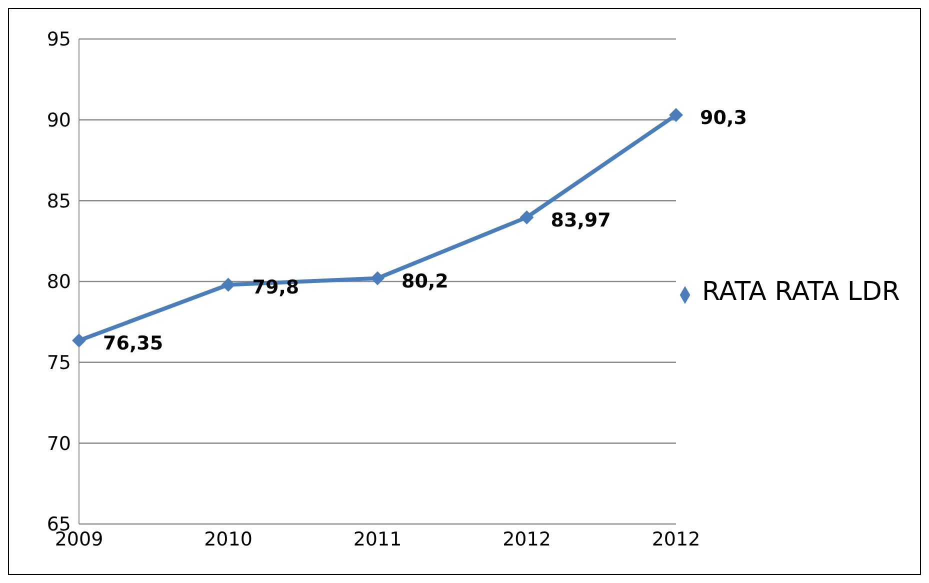 This screenshot has height=583, width=929. Describe the element at coordinates (425, 281) in the screenshot. I see `data-label: 80,2` at that location.